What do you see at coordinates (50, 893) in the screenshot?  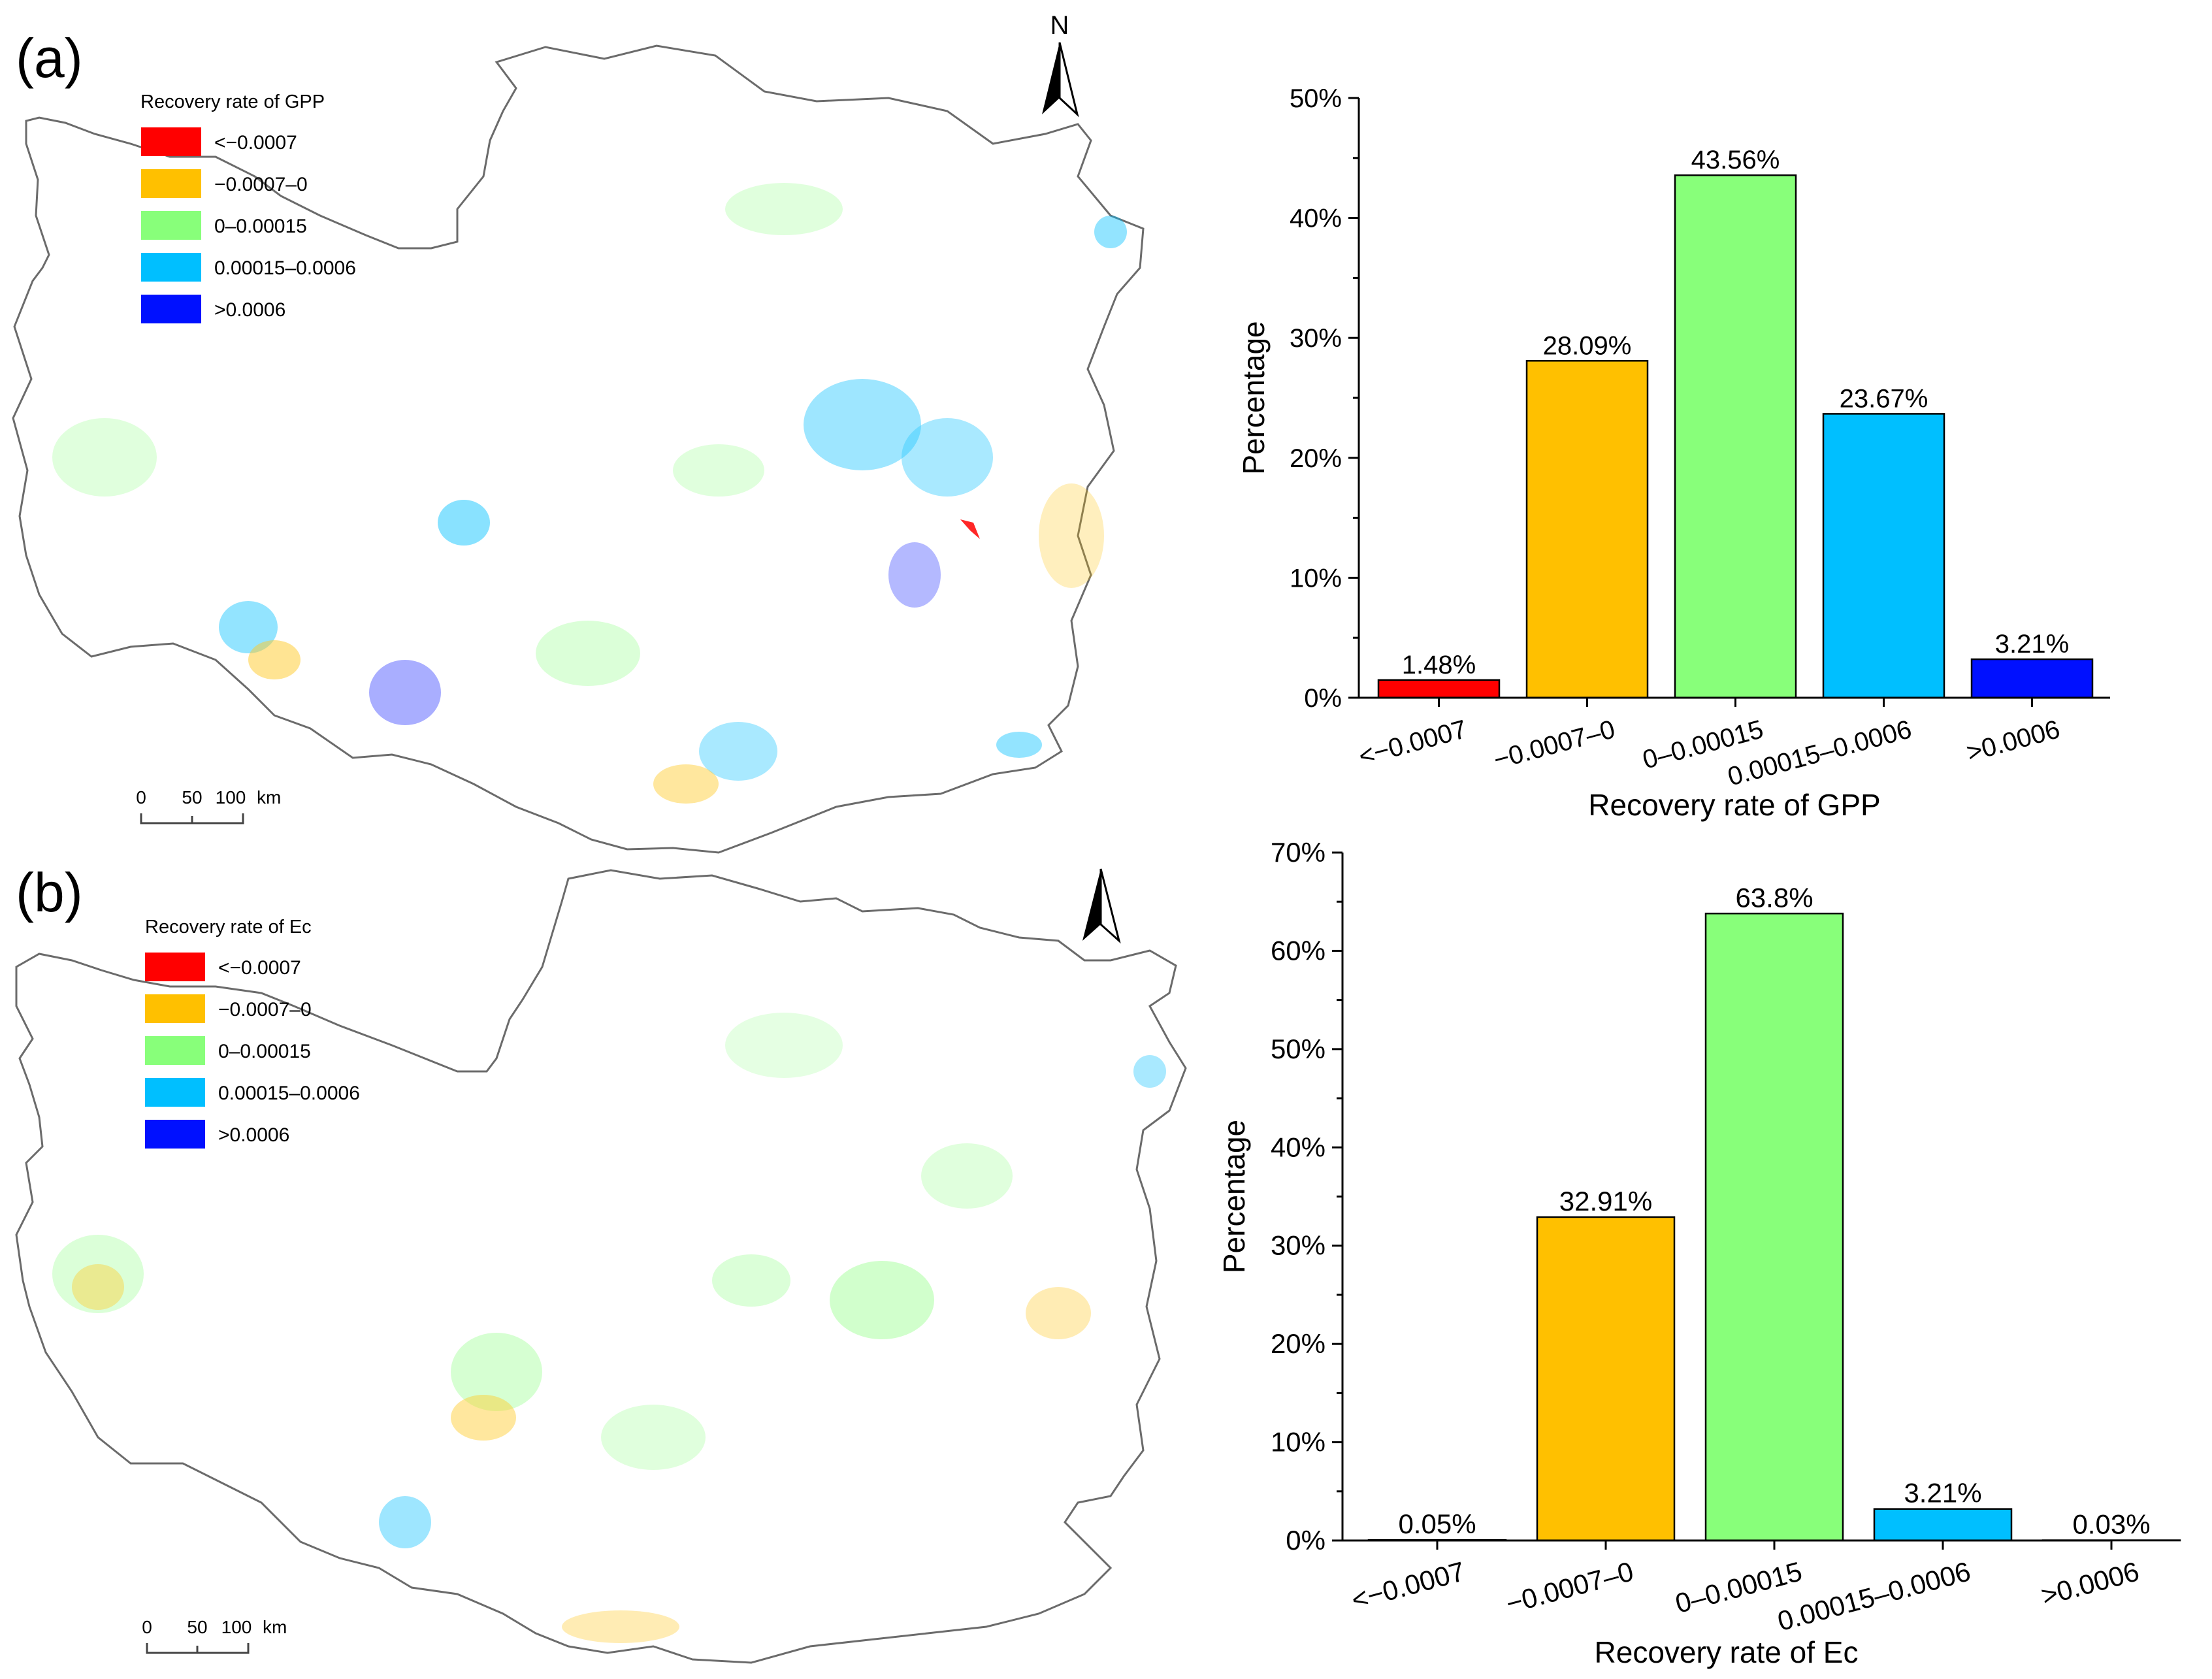 I see `panel-label-b: (b)` at bounding box center [50, 893].